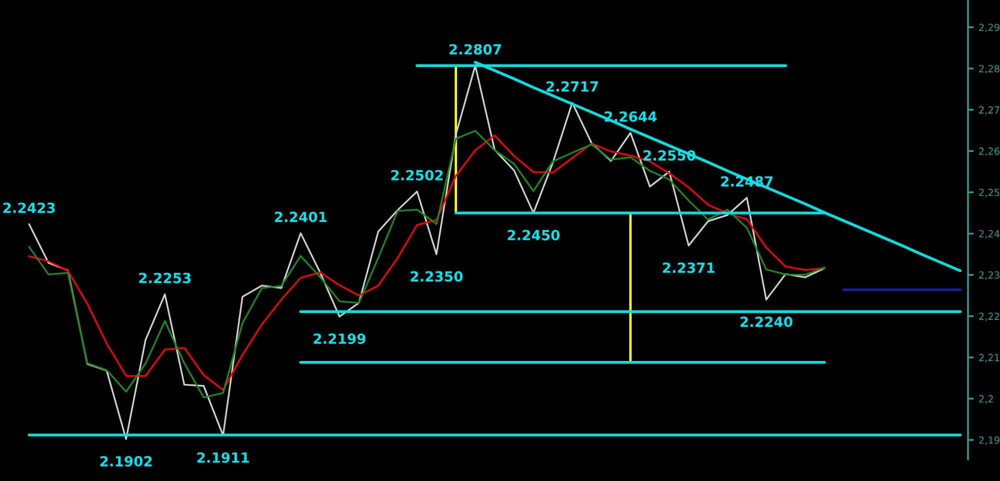 This screenshot has width=1000, height=481. What do you see at coordinates (989, 358) in the screenshot?
I see `y-tick-label: 2,21` at bounding box center [989, 358].